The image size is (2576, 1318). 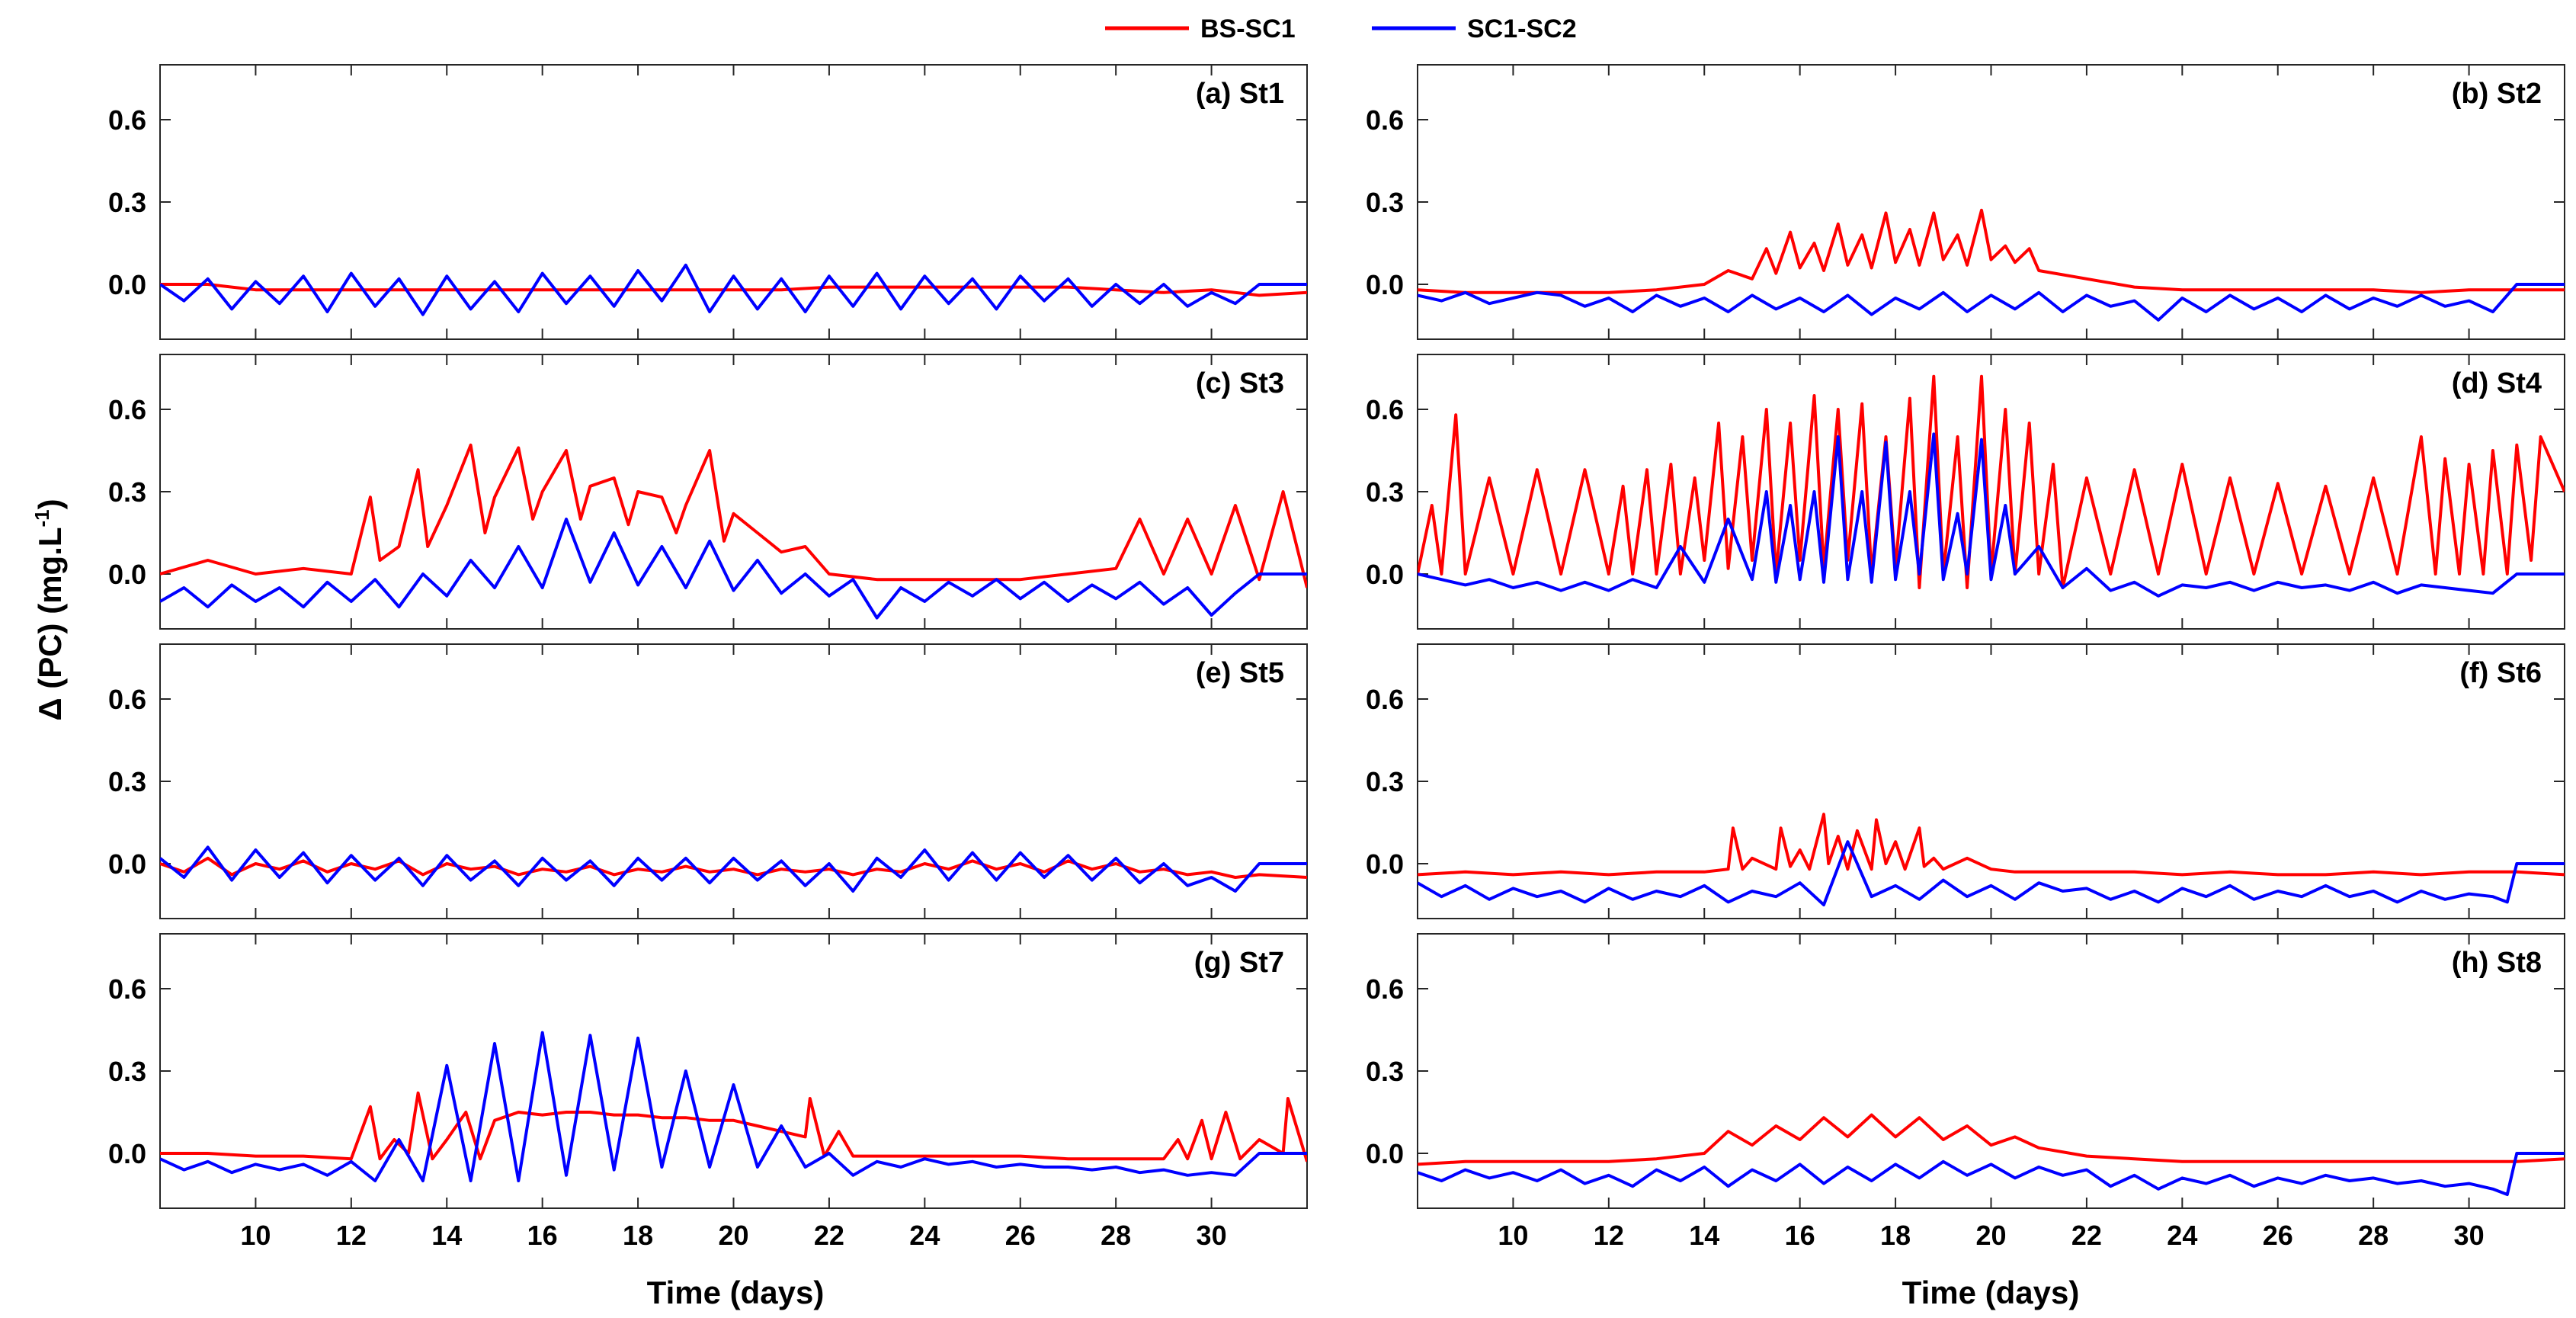 I want to click on panel-title: (h) St8, so click(x=2497, y=963).